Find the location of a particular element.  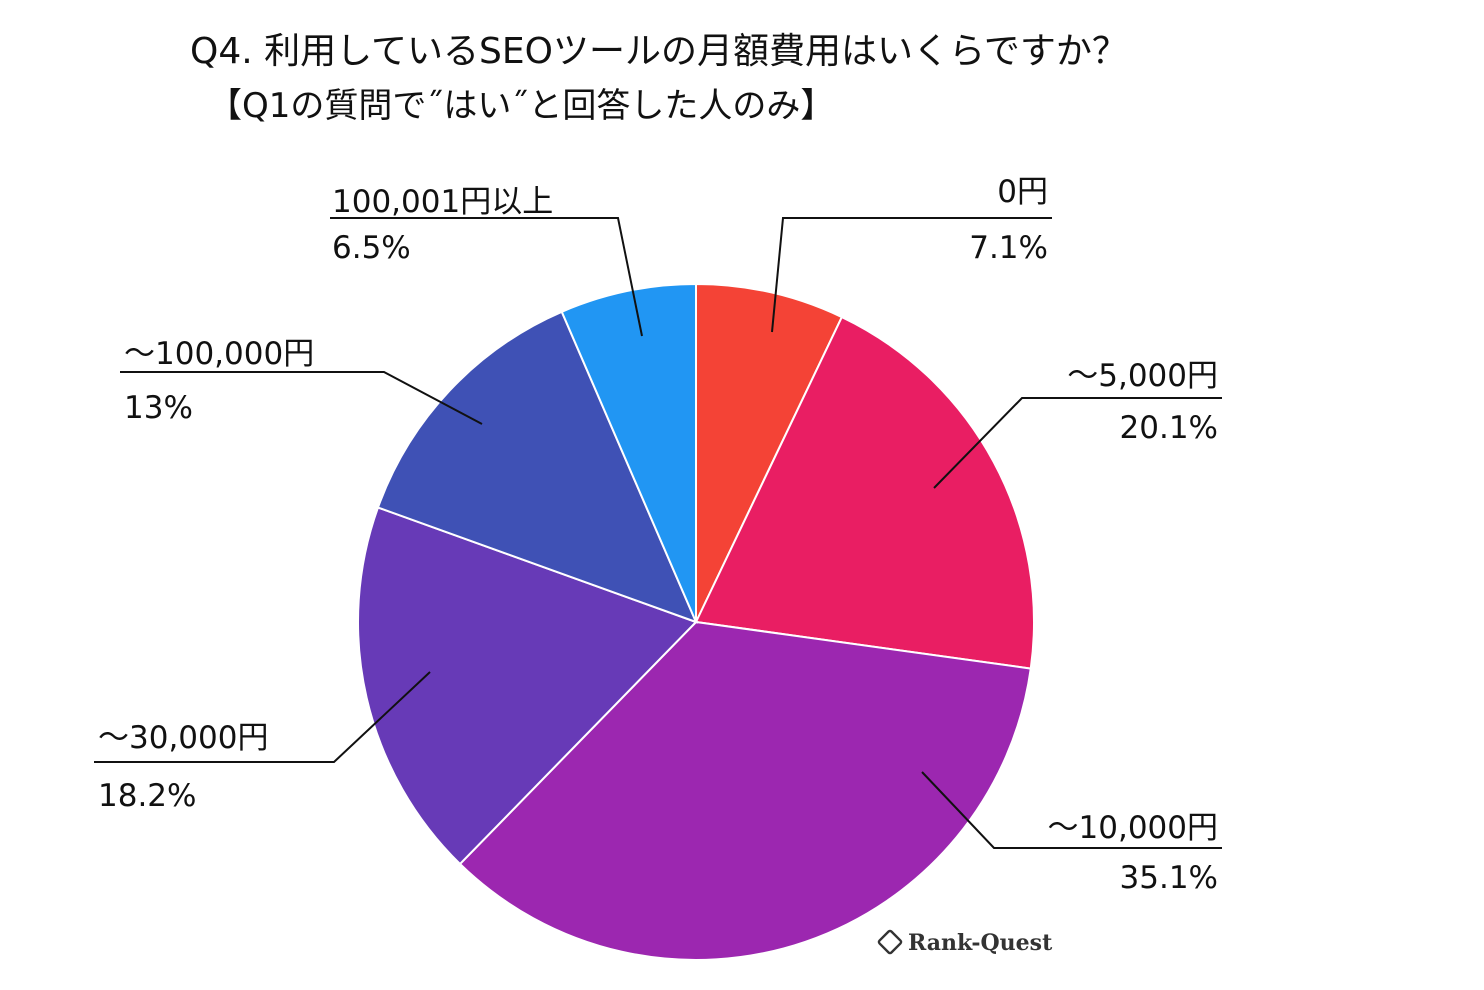

slice-value-label: 18.2% is located at coordinates (147, 796).